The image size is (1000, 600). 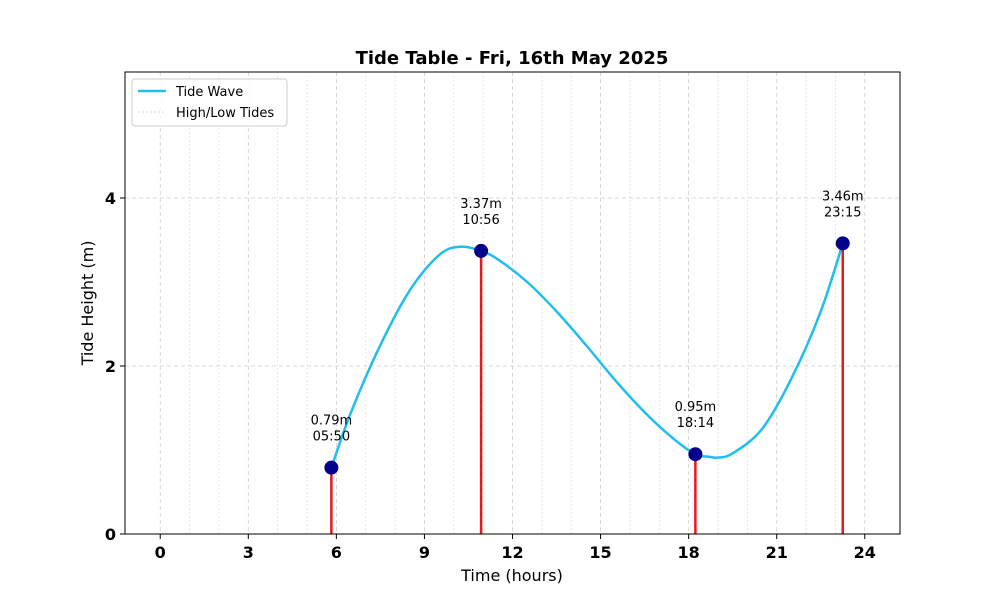 What do you see at coordinates (695, 423) in the screenshot?
I see `tide-time-label: 18:14` at bounding box center [695, 423].